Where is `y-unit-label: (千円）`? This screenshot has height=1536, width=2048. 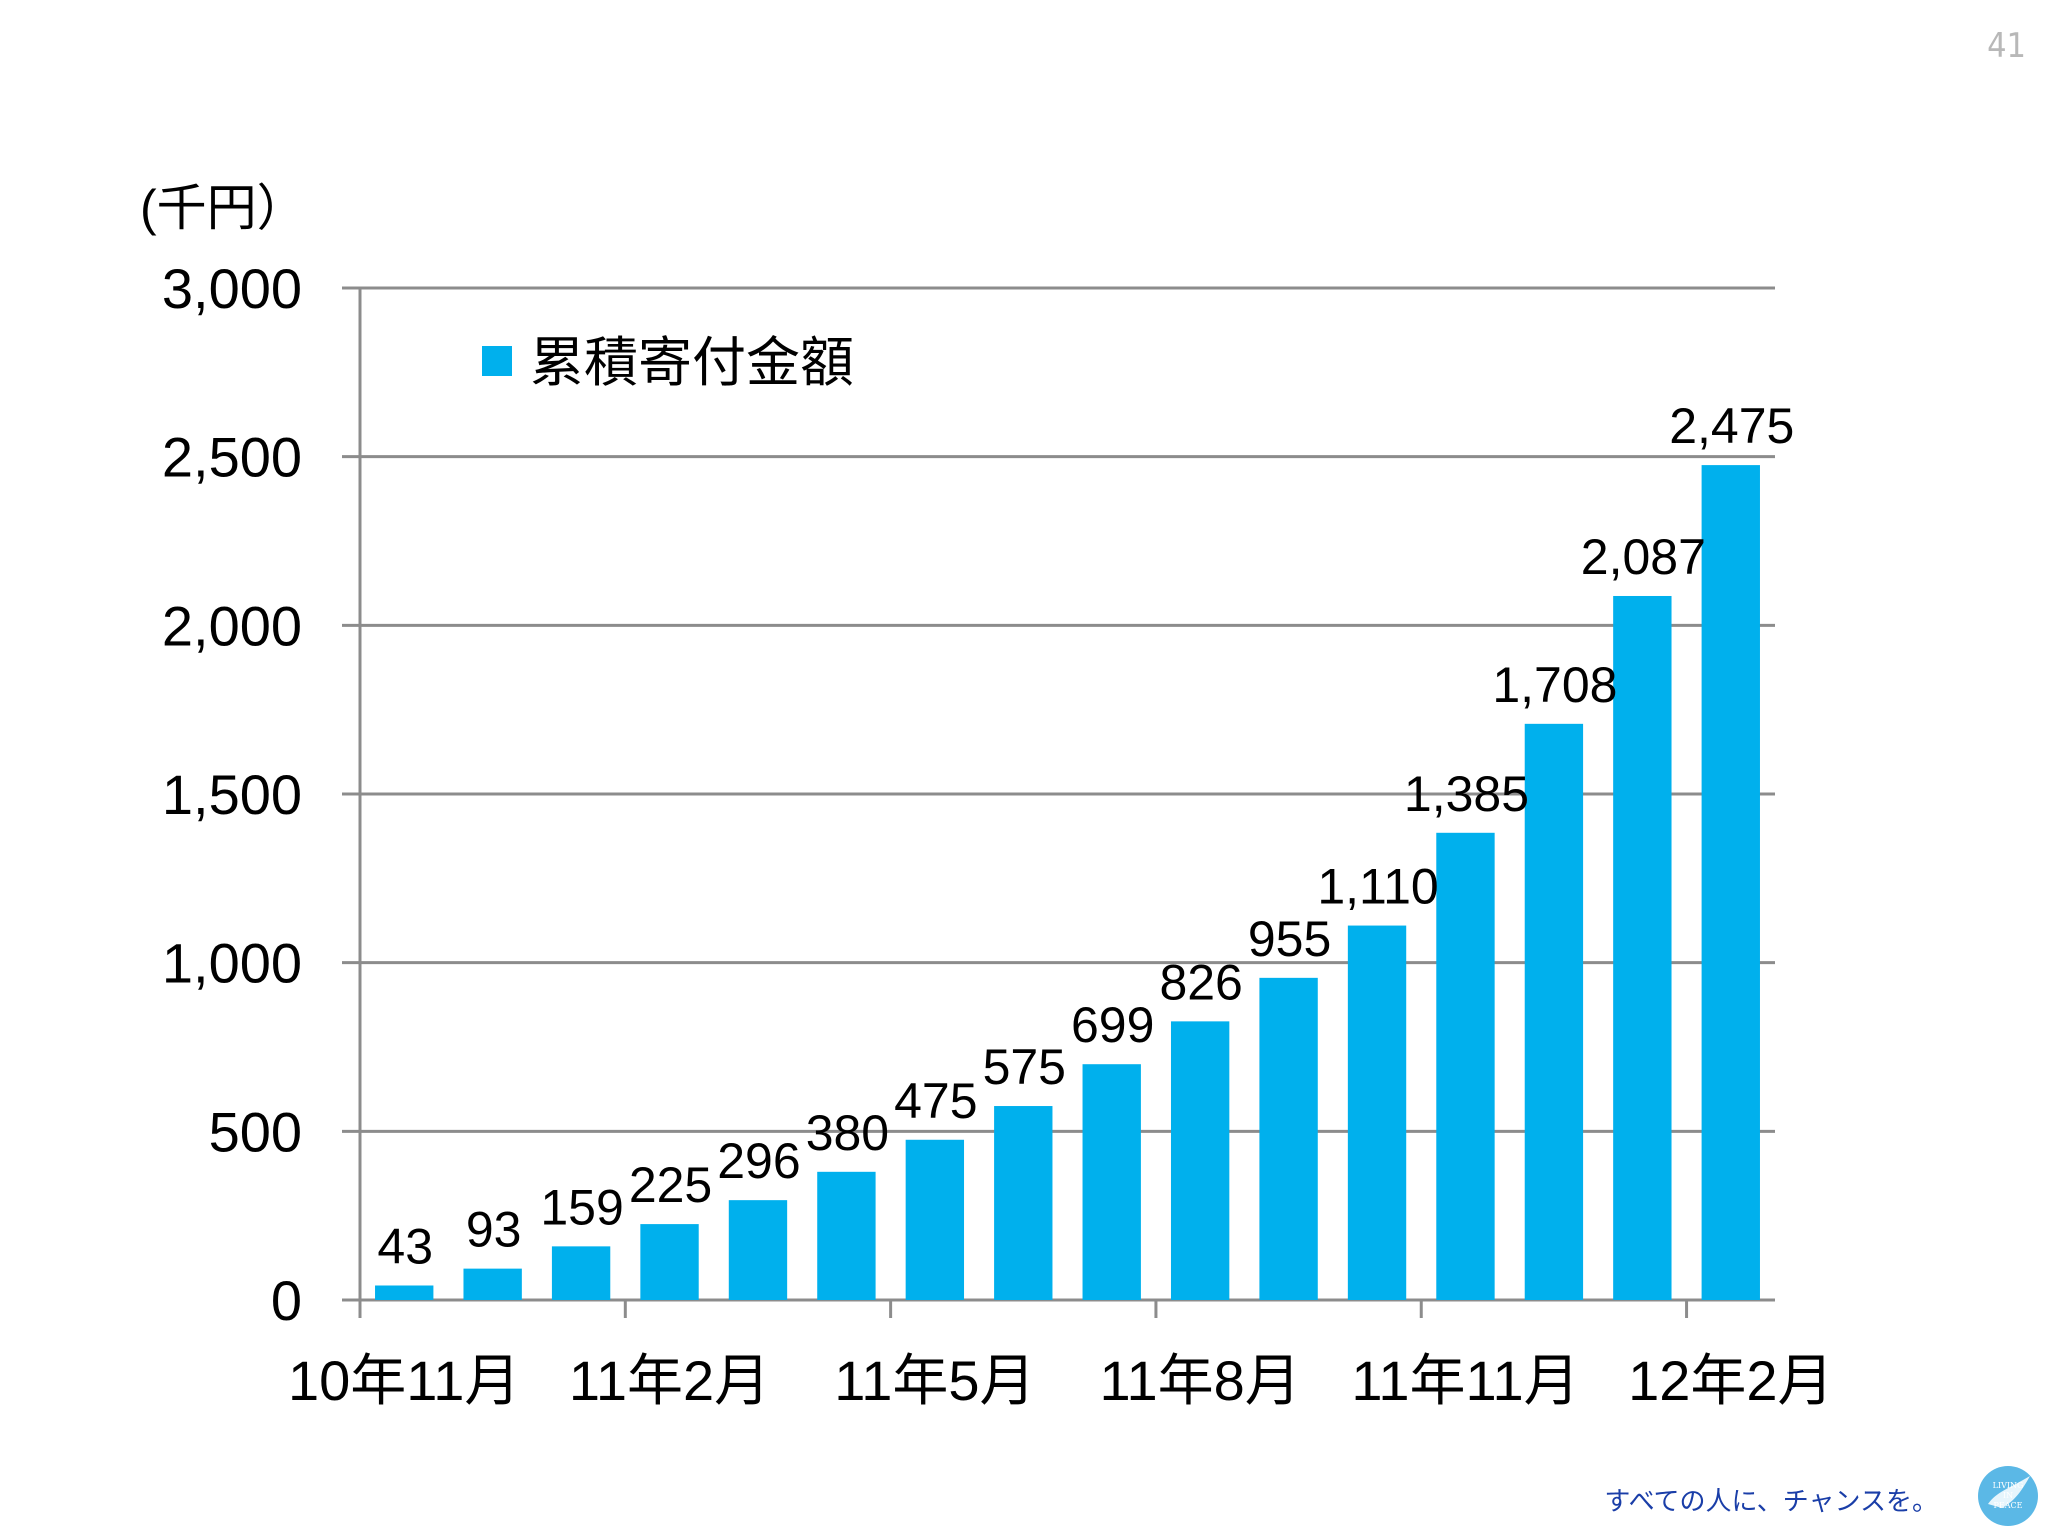 y-unit-label: (千円） is located at coordinates (223, 208).